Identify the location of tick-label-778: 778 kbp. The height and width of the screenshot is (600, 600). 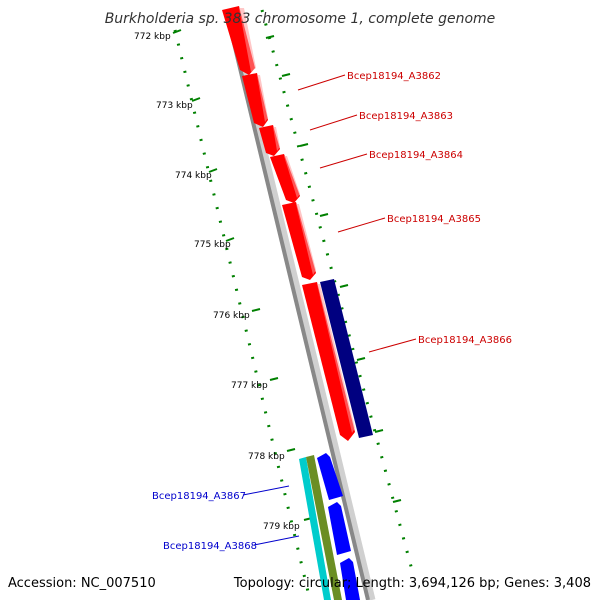
(266, 457).